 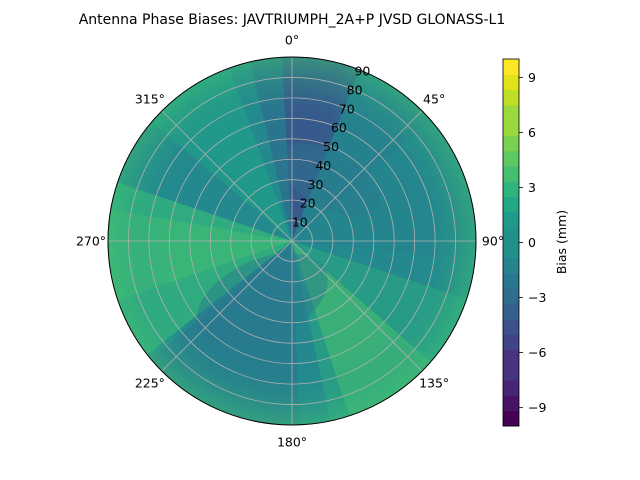 I want to click on colorbar-tick-label-4: 3, so click(x=532, y=187).